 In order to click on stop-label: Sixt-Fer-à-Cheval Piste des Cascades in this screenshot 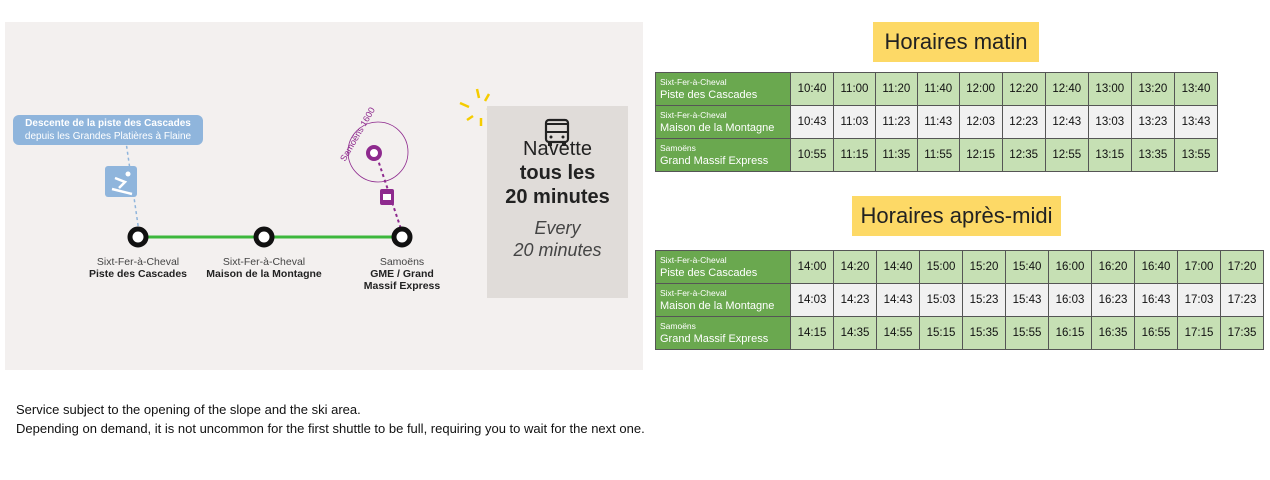, I will do `click(138, 268)`.